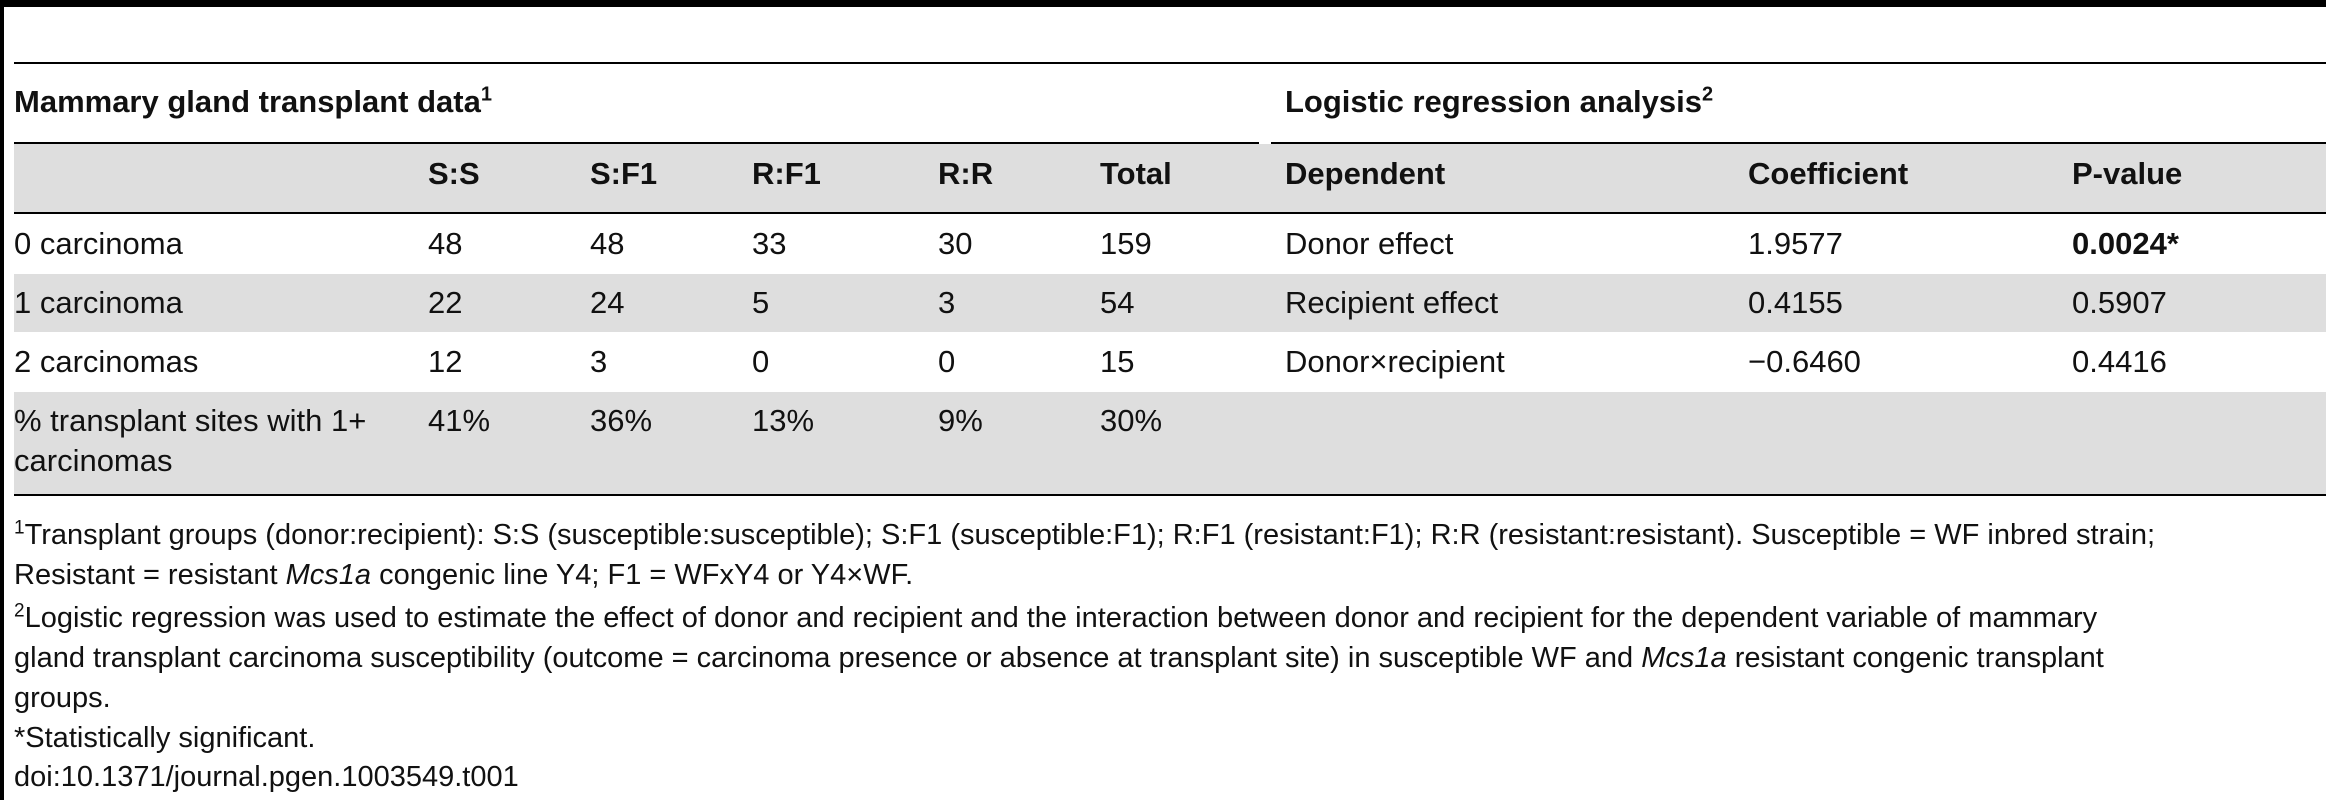  I want to click on cell-value: 5, so click(761, 302).